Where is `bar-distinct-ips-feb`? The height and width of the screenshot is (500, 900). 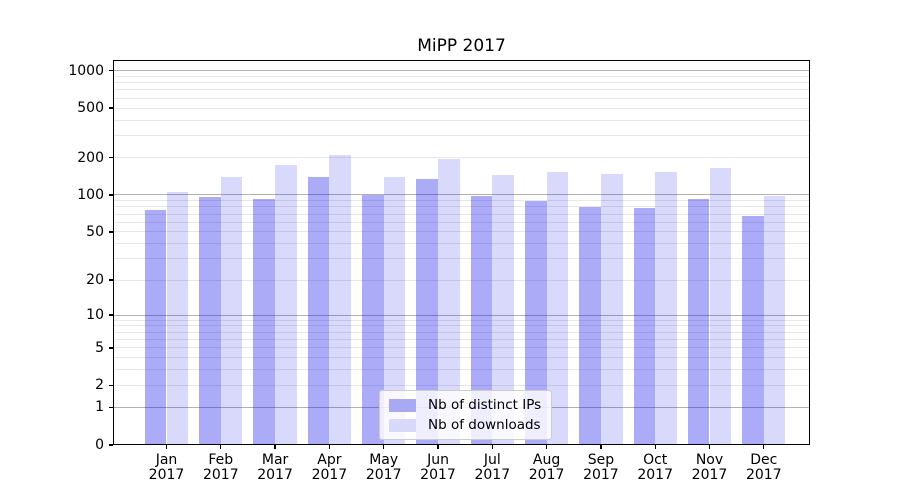 bar-distinct-ips-feb is located at coordinates (210, 320).